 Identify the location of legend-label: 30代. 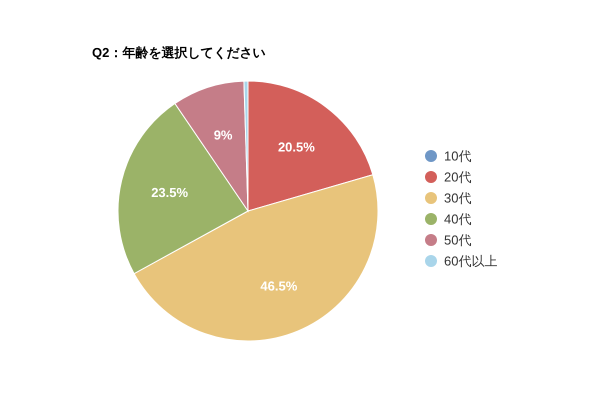
(458, 198).